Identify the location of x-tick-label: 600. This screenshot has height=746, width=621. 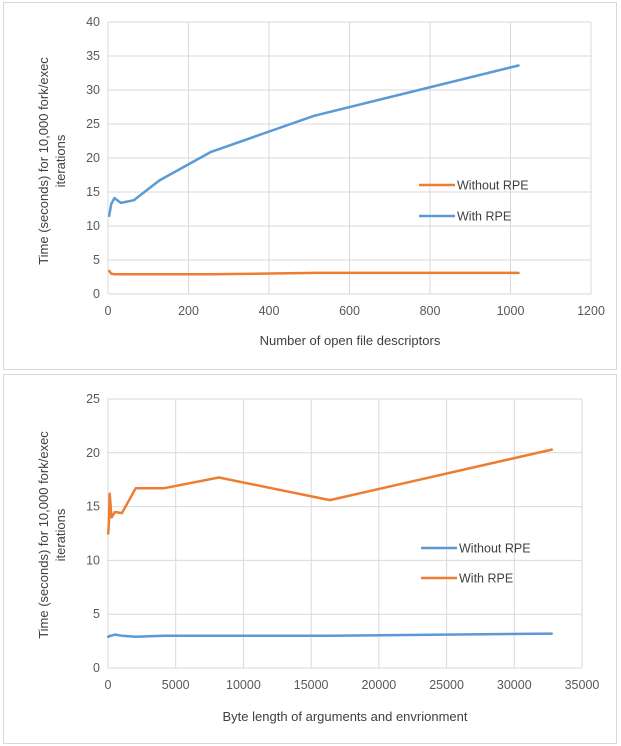
(349, 311).